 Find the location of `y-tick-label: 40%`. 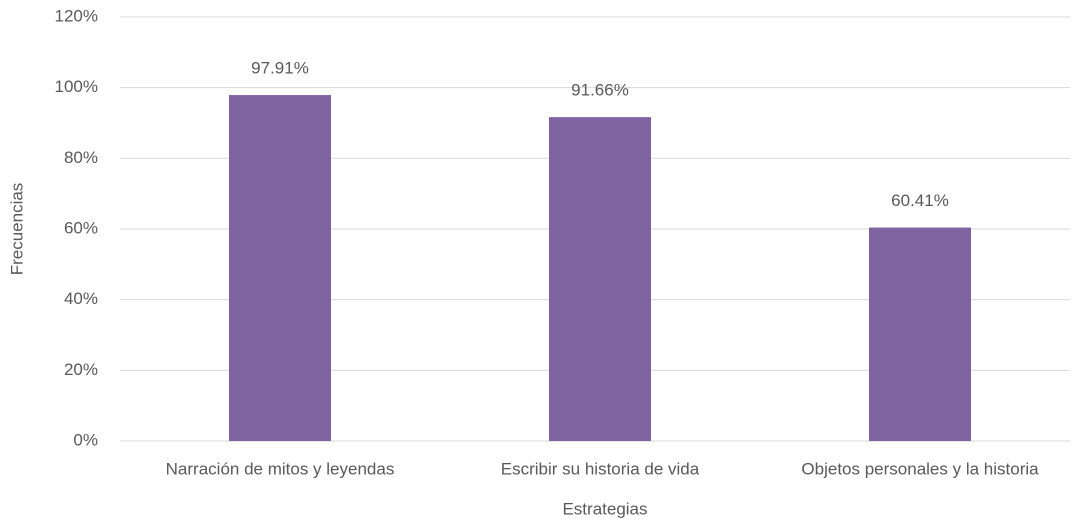

y-tick-label: 40% is located at coordinates (81, 298).